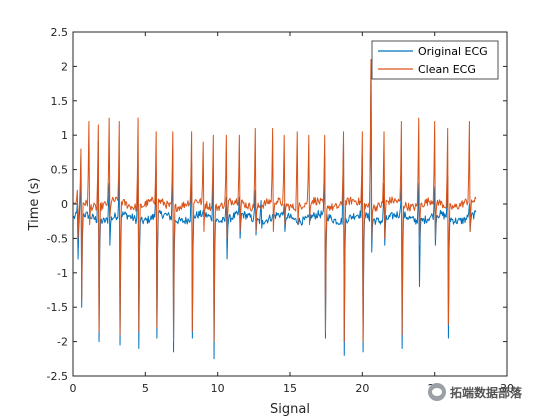 The image size is (560, 420). What do you see at coordinates (57, 307) in the screenshot?
I see `y-tick-label: -1.5` at bounding box center [57, 307].